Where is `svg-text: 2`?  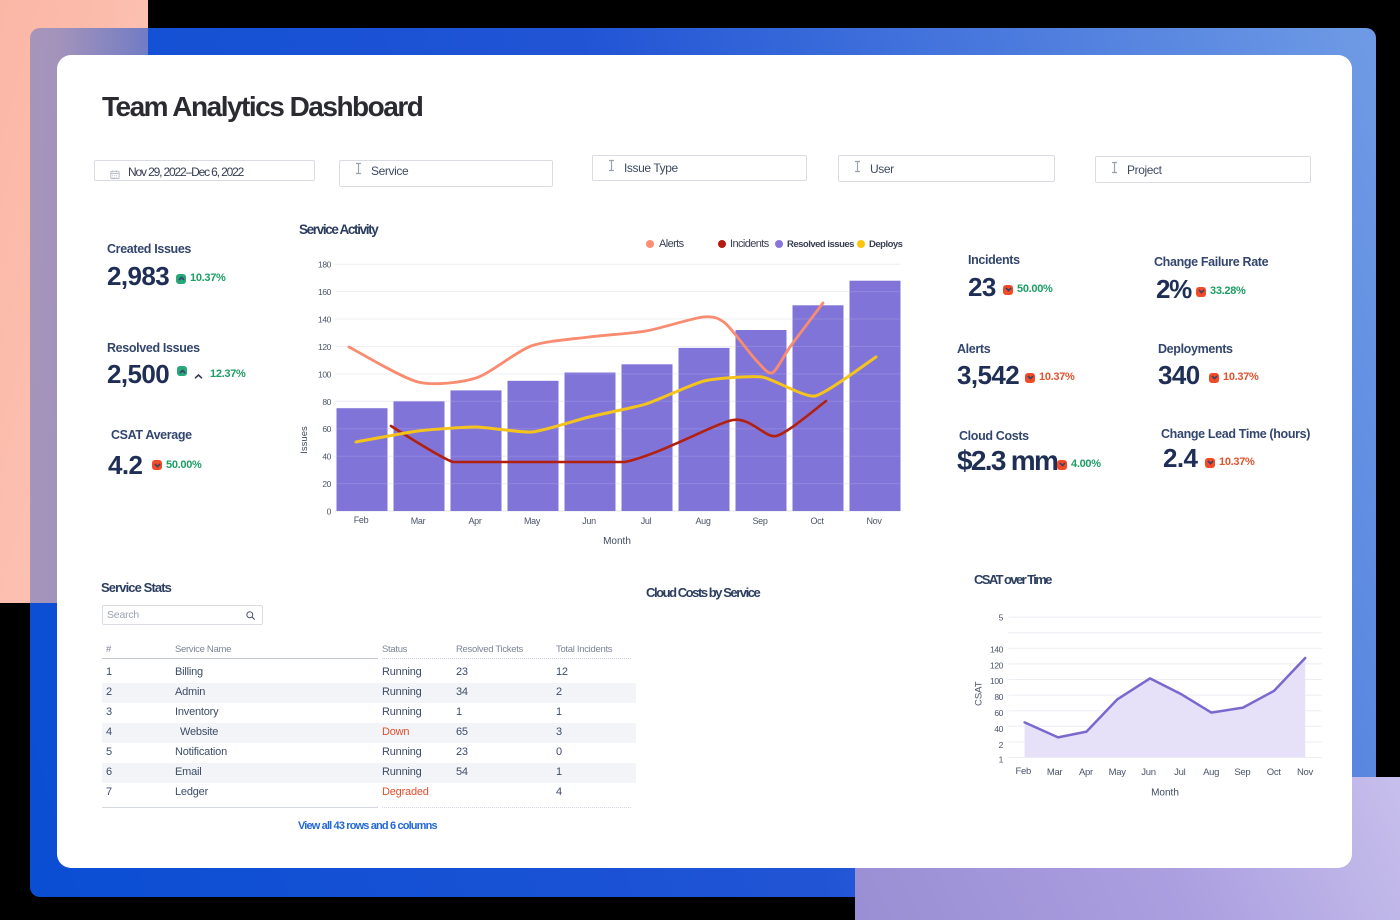
svg-text: 2 is located at coordinates (1001, 745).